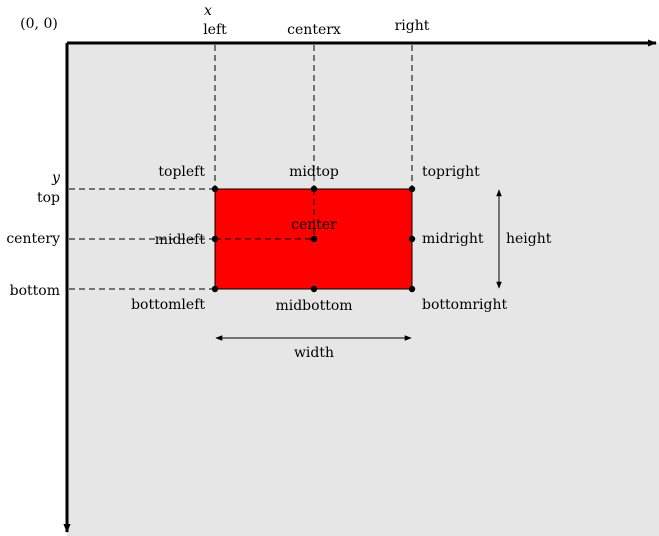 Image resolution: width=659 pixels, height=536 pixels. Describe the element at coordinates (314, 172) in the screenshot. I see `midtop-label: midtop` at that location.